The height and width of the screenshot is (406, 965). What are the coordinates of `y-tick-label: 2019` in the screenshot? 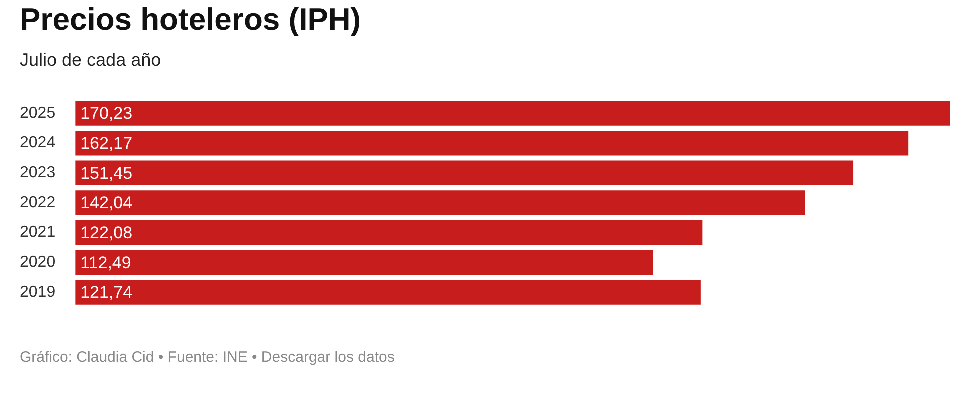 It's located at (38, 292).